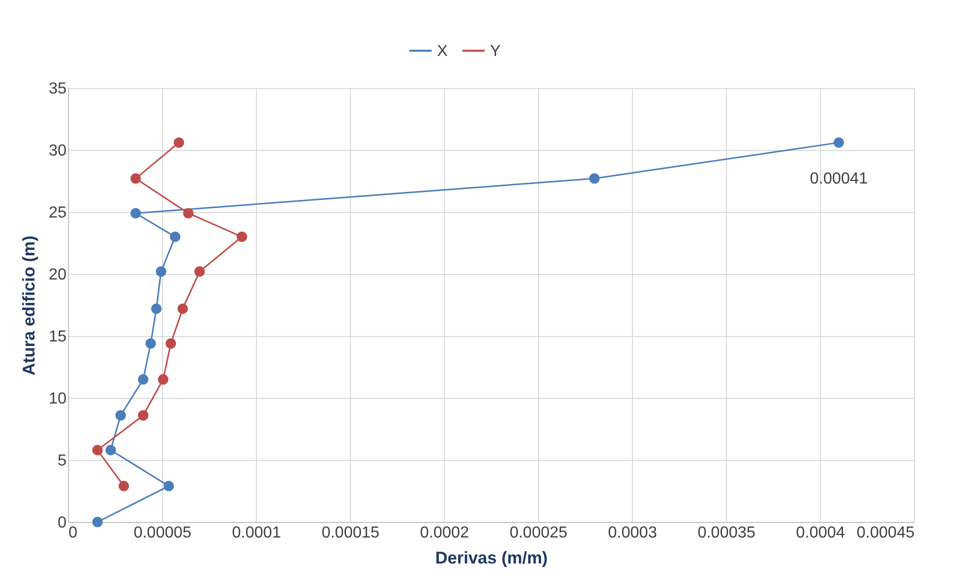 The width and height of the screenshot is (954, 581). What do you see at coordinates (351, 533) in the screenshot?
I see `x-tick-label: 0.00015` at bounding box center [351, 533].